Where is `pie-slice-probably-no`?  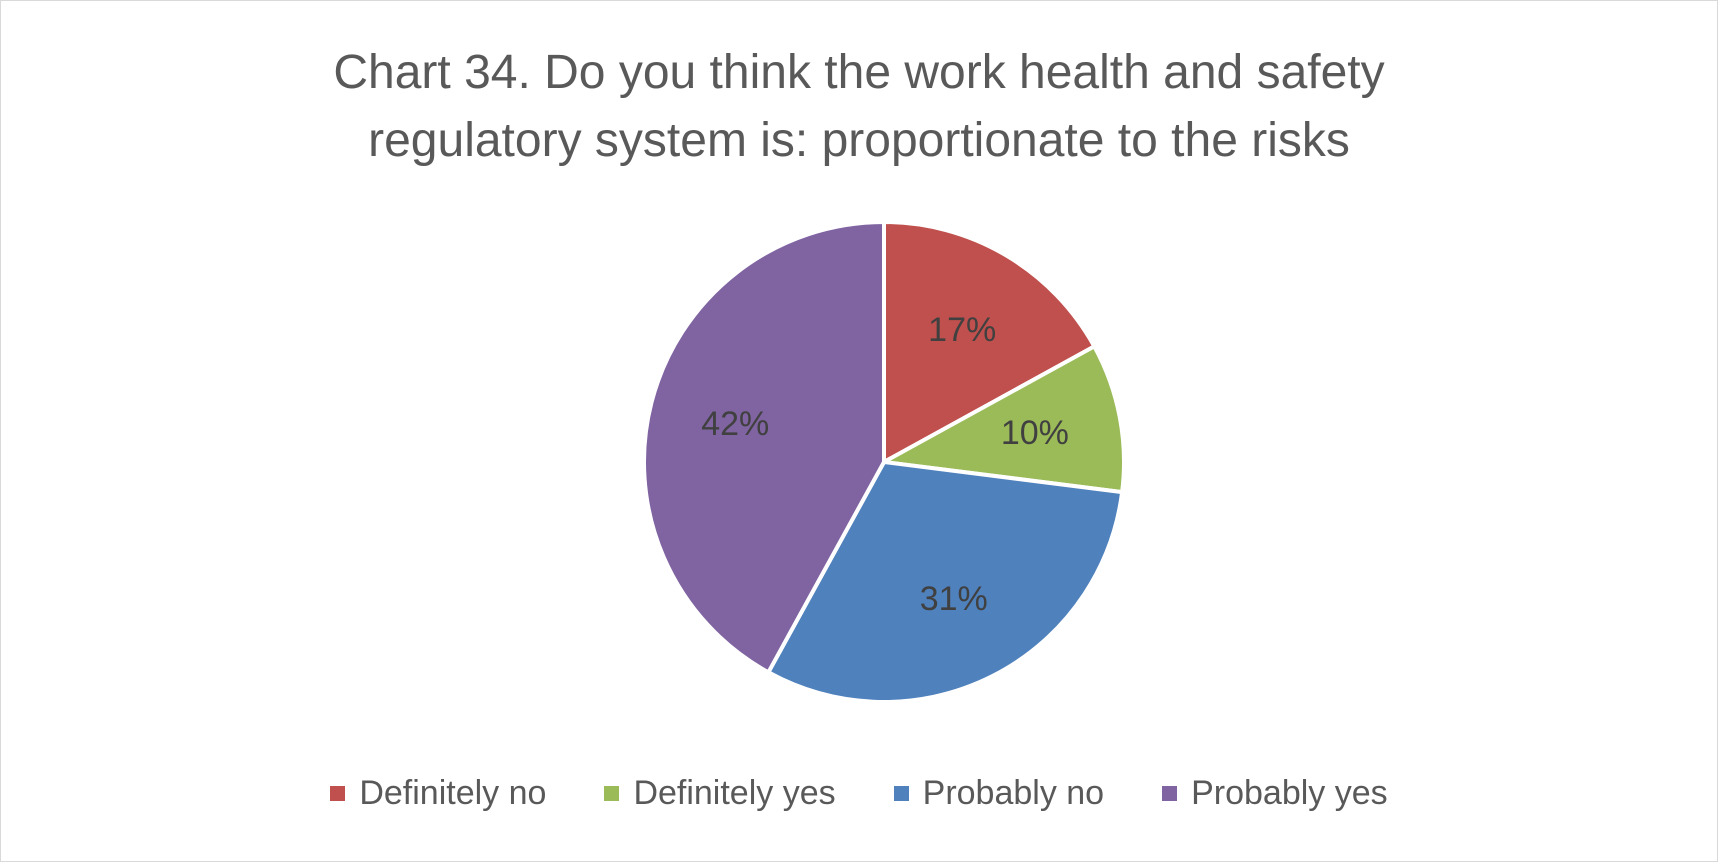
pie-slice-probably-no is located at coordinates (945, 582).